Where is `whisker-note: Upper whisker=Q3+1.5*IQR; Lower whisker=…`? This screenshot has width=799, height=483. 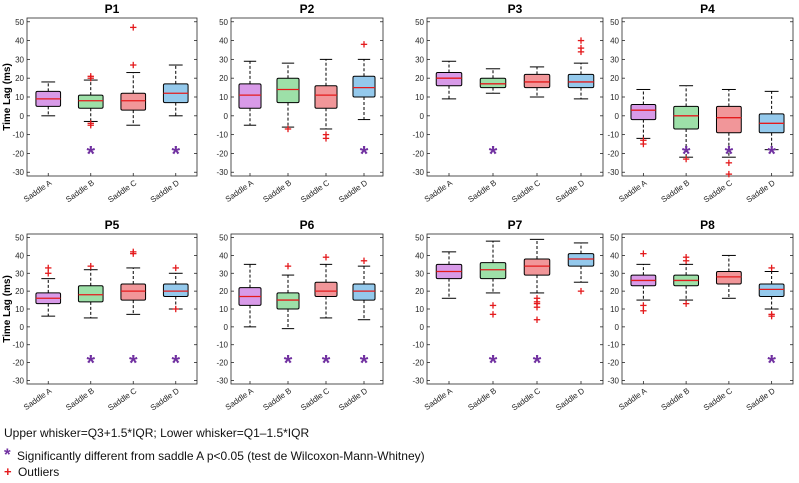
whisker-note: Upper whisker=Q3+1.5*IQR; Lower whisker=… is located at coordinates (156, 433).